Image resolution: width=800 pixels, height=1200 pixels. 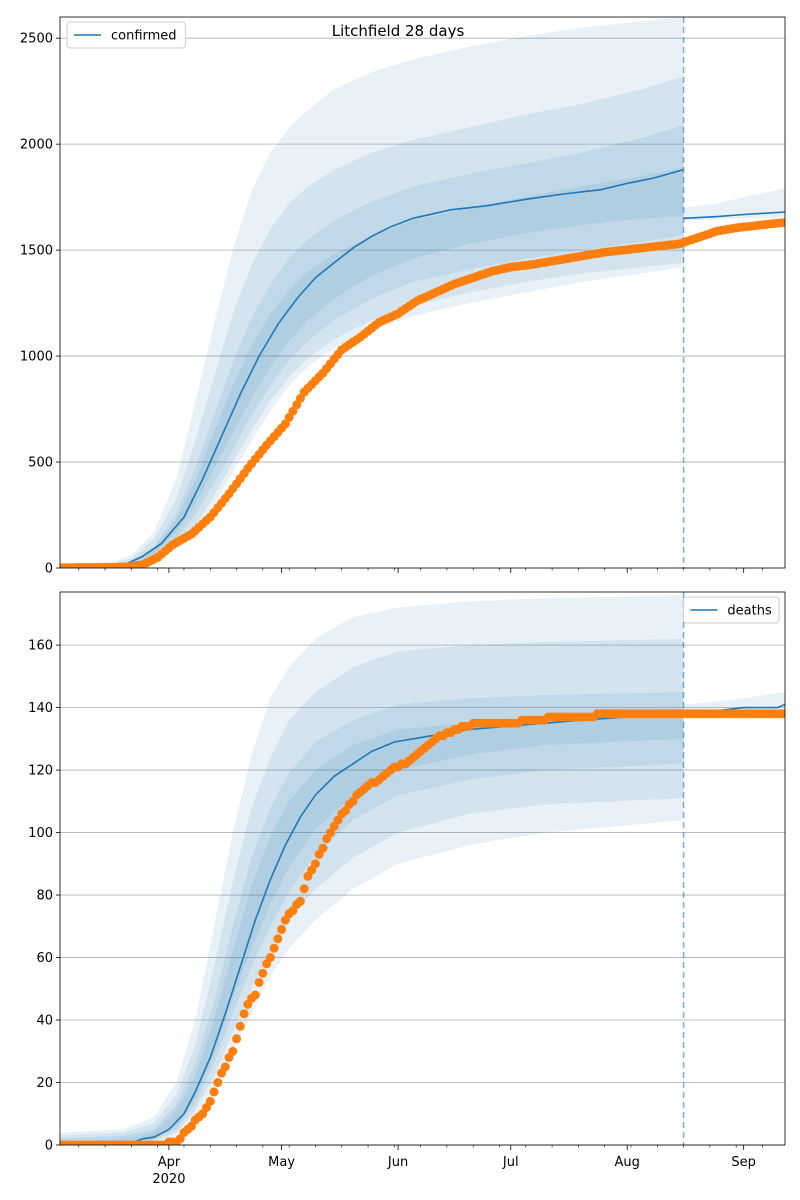 What do you see at coordinates (510, 1162) in the screenshot?
I see `x-tick-label: Jul` at bounding box center [510, 1162].